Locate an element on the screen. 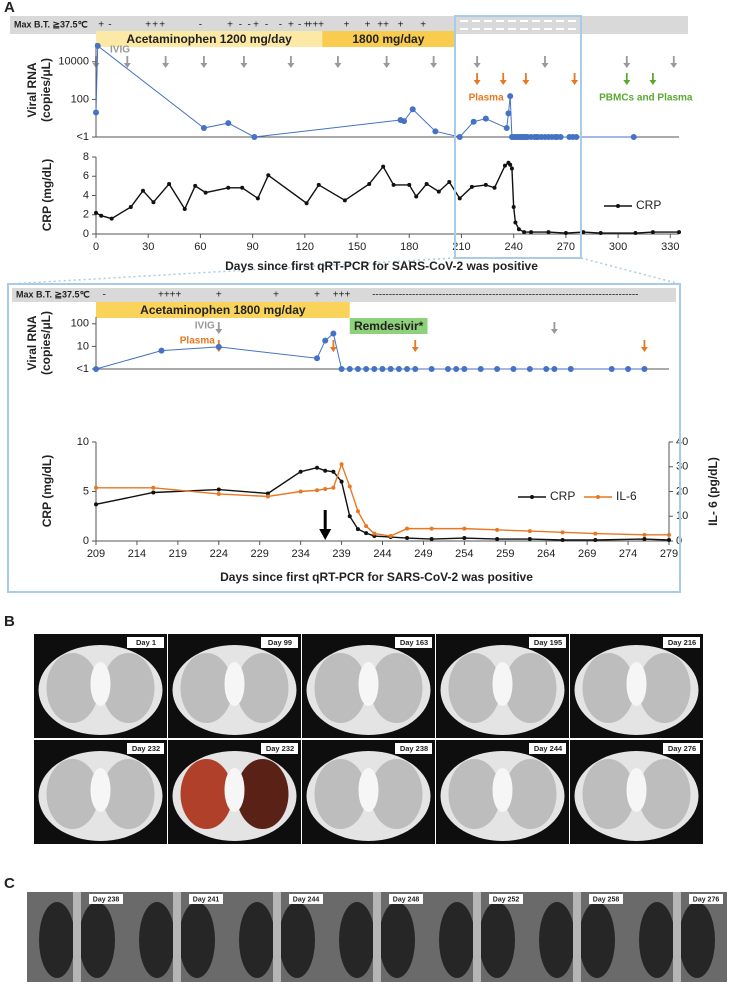 The height and width of the screenshot is (1003, 736). panel-label: C is located at coordinates (9, 883).